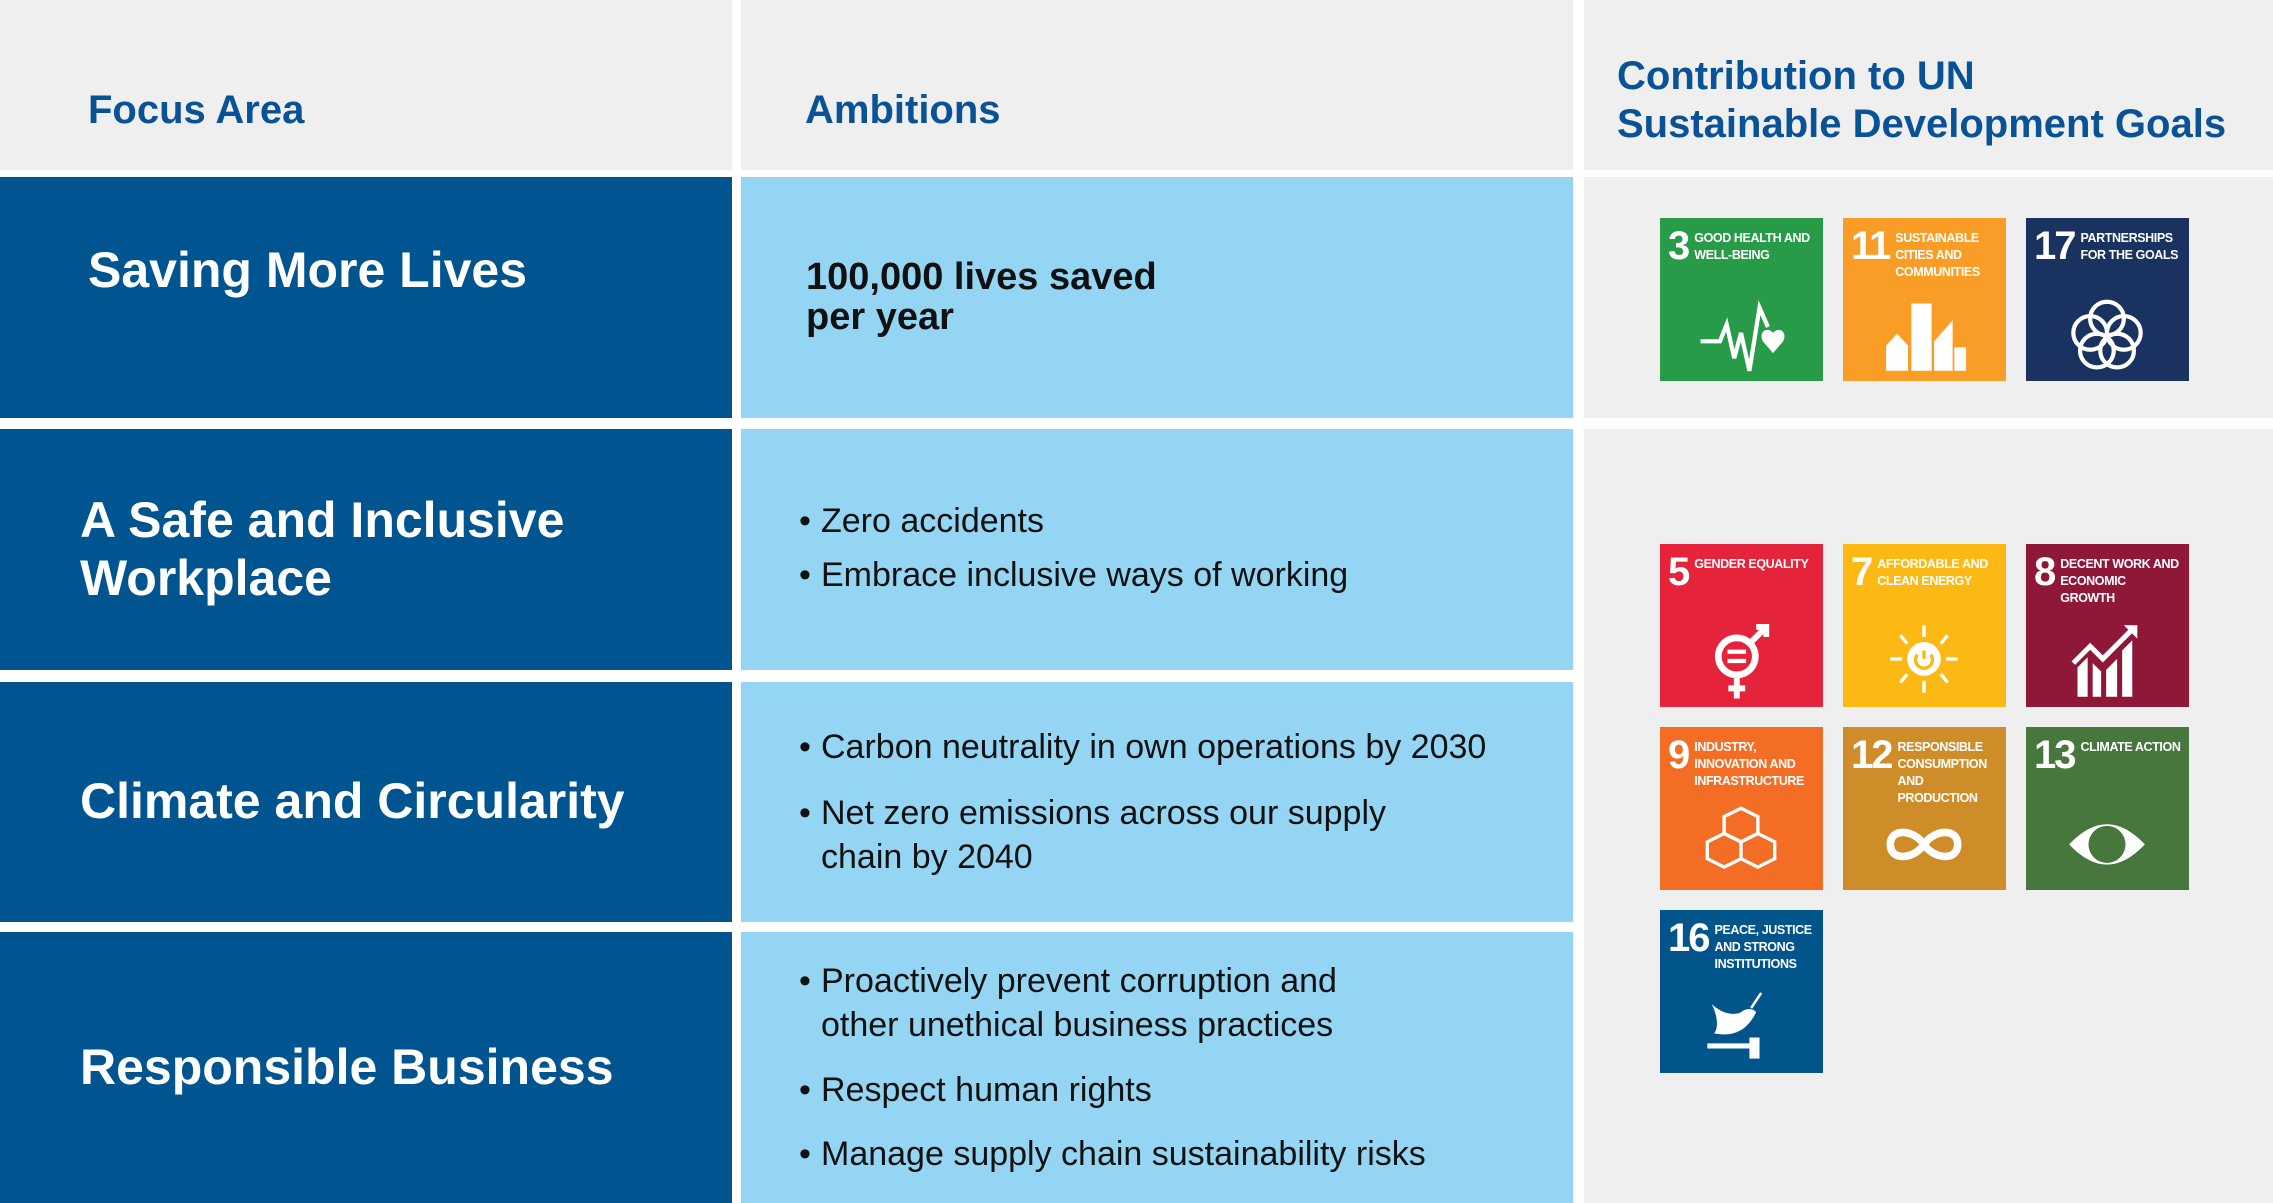 The width and height of the screenshot is (2273, 1203). Describe the element at coordinates (2055, 755) in the screenshot. I see `sdg-number: 13` at that location.